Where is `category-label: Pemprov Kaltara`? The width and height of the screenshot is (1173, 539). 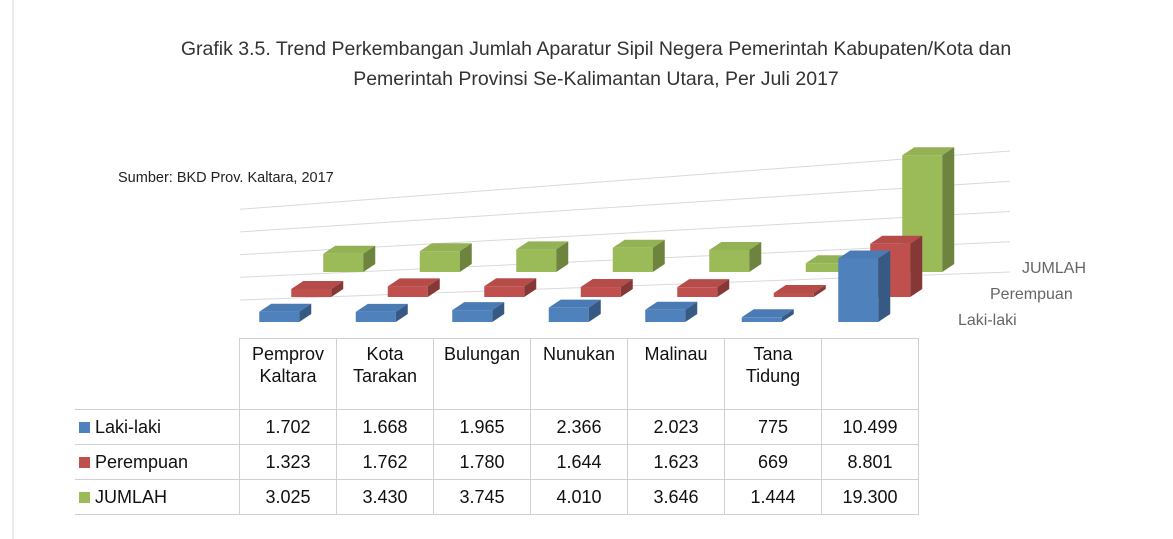
category-label: Pemprov Kaltara is located at coordinates (288, 374).